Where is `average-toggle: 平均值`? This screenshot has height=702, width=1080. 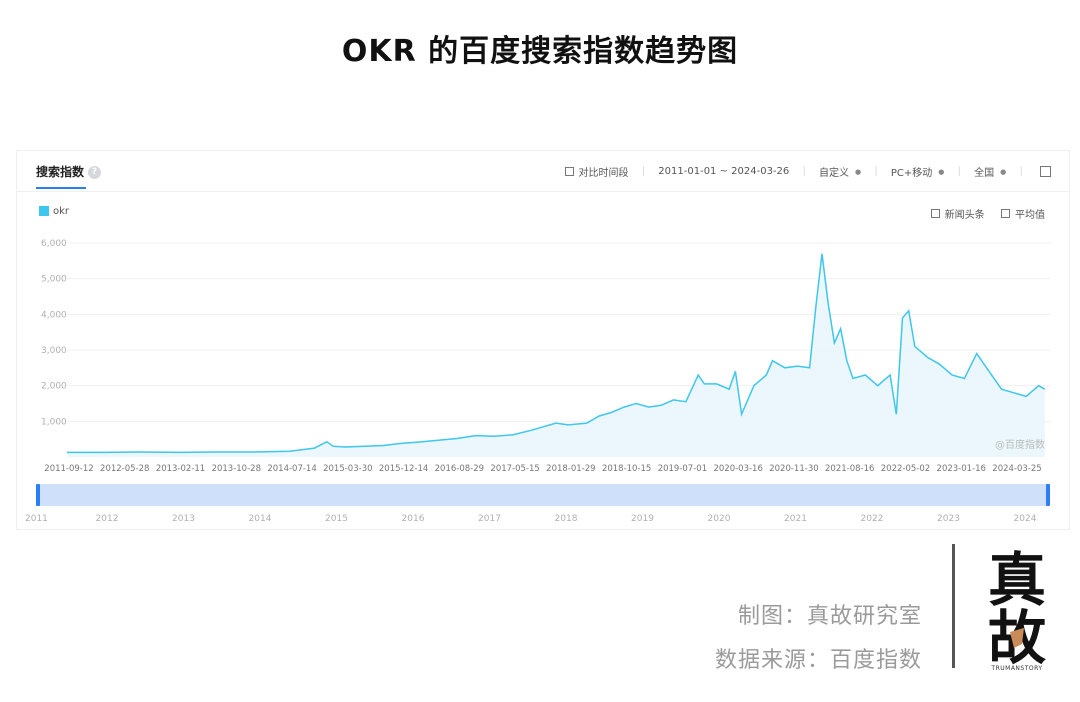
average-toggle: 平均值 is located at coordinates (1023, 213).